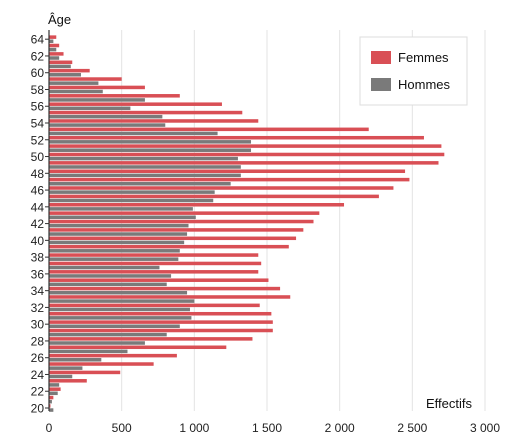 This screenshot has height=445, width=517. Describe the element at coordinates (38, 375) in the screenshot. I see `y-tick-label: 24` at that location.